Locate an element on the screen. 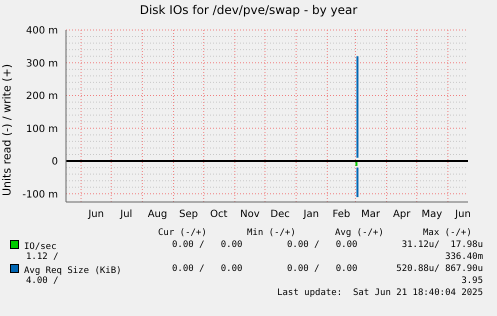 This screenshot has width=497, height=316. text: Last update: Sat Jun 21 18:40:04 2025 is located at coordinates (380, 293).